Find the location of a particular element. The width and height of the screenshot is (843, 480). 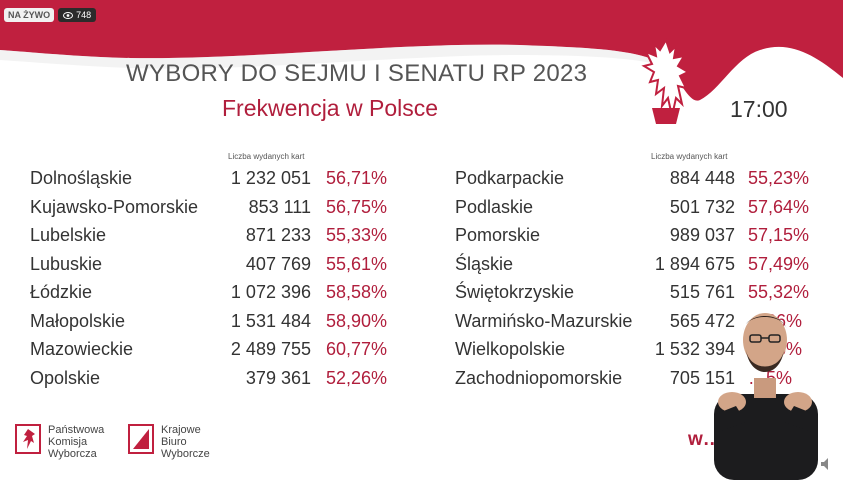

ballot-count: 565 472 is located at coordinates (702, 320).